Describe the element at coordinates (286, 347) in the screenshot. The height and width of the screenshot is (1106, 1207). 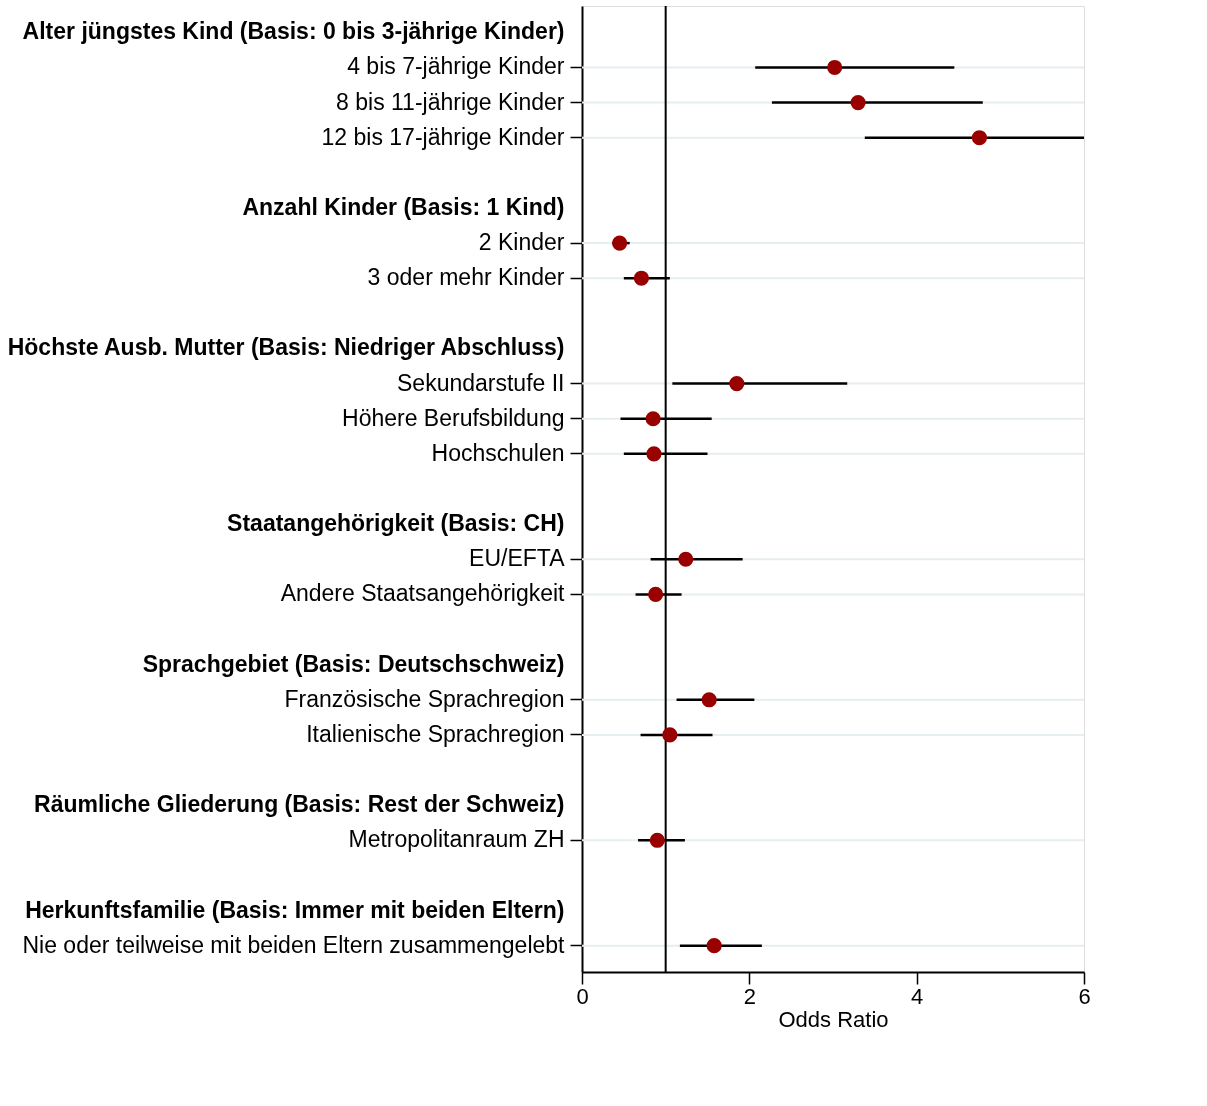
I see `y-tick-label: Höchste Ausb. Mutter (Basis: Niedriger Abschluss)` at that location.